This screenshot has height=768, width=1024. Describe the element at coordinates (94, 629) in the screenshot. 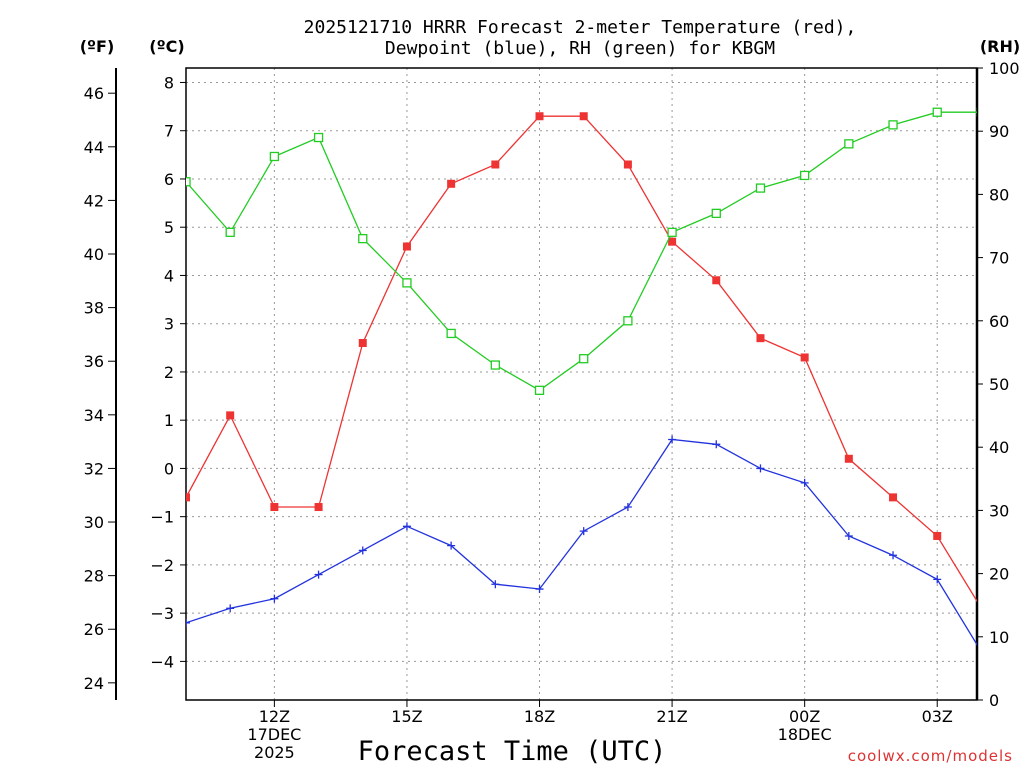

I see `fahrenheit-tick-label: 26` at that location.